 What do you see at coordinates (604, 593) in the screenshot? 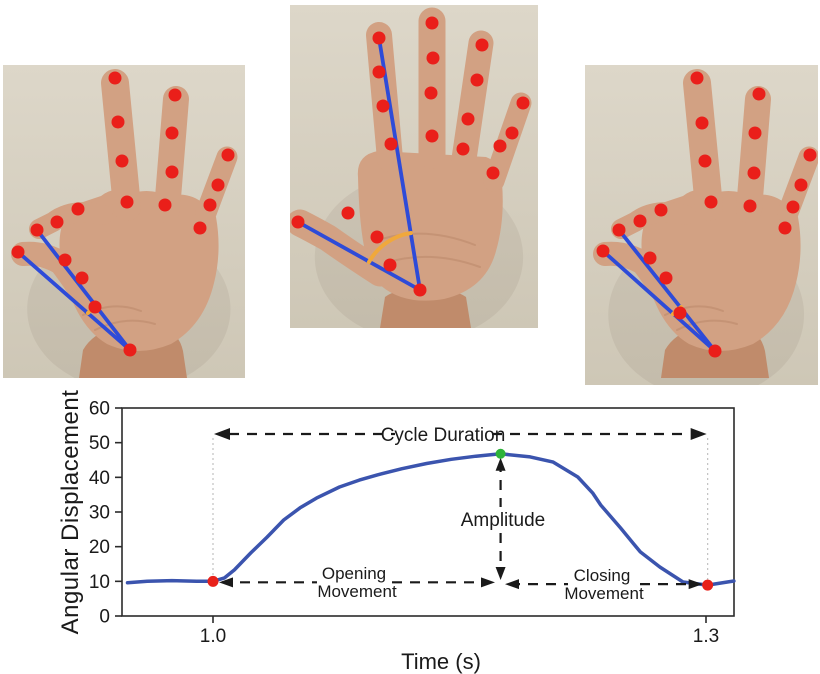
I see `closing-movement-label-line2: Movement` at bounding box center [604, 593].